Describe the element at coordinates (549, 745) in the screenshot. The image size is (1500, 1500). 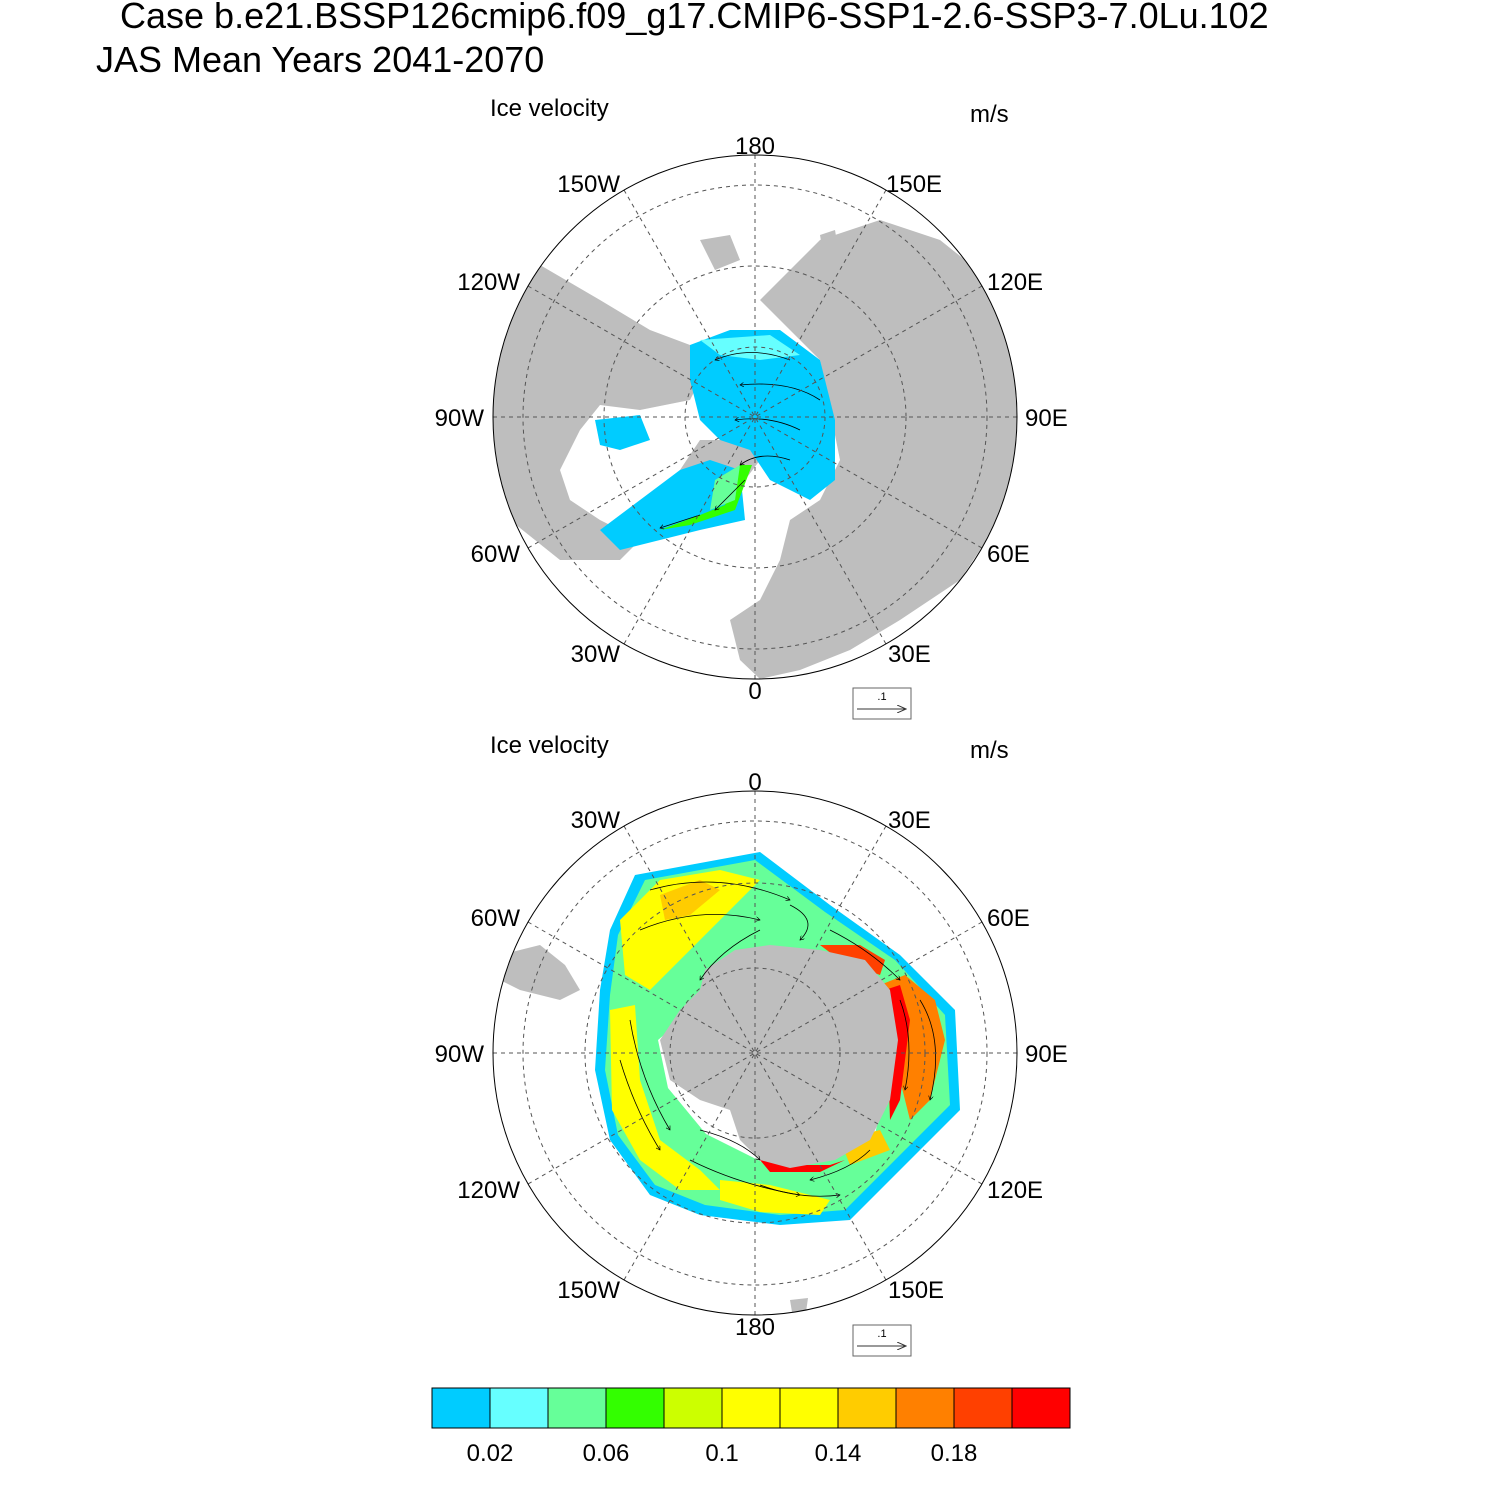
I see `south-title: Ice velocity` at that location.